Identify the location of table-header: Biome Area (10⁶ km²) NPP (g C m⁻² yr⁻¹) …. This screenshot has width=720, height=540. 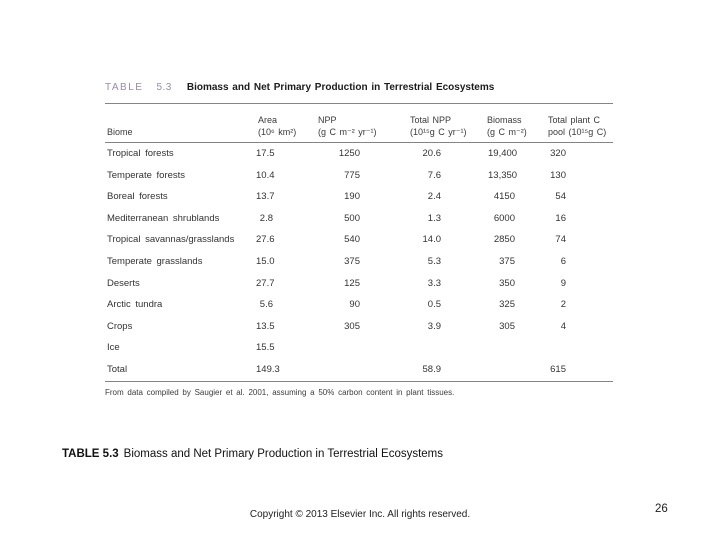
(359, 123).